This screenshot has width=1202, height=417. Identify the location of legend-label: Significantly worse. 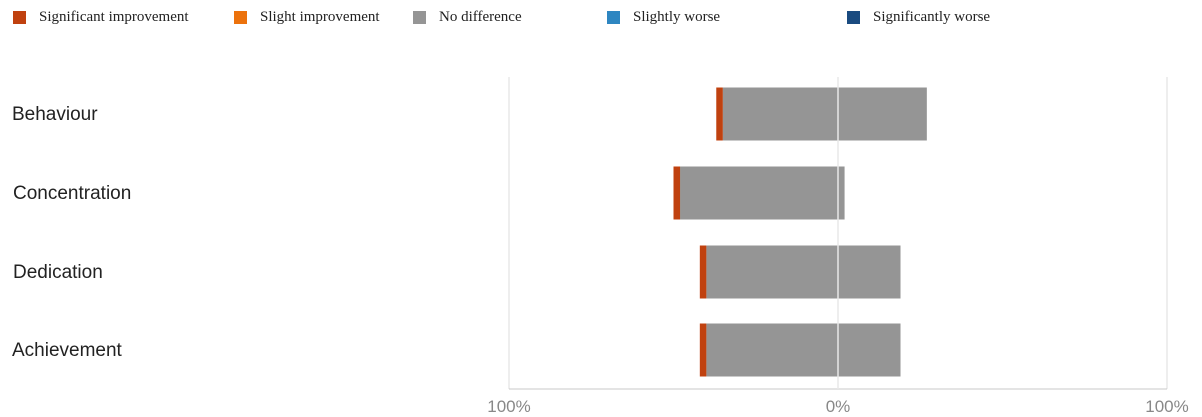
(932, 17).